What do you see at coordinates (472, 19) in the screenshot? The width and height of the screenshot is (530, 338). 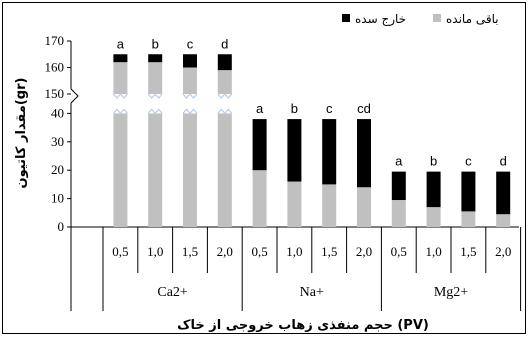 I see `legend-label-remaining: باقی مانده` at bounding box center [472, 19].